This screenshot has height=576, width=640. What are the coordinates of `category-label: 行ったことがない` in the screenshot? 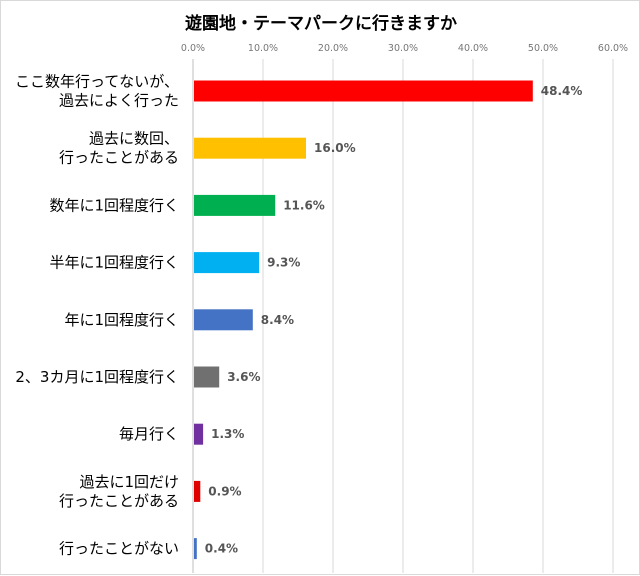 It's located at (119, 549).